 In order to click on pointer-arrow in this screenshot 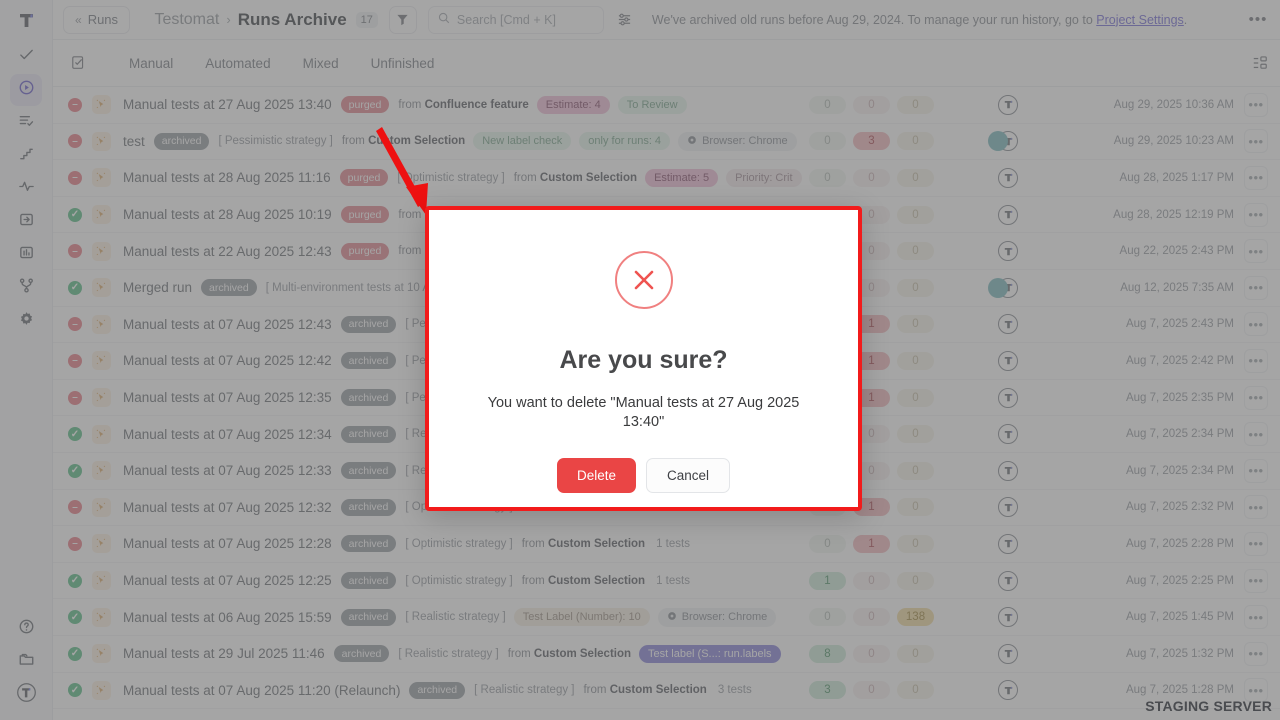, I will do `click(402, 171)`.